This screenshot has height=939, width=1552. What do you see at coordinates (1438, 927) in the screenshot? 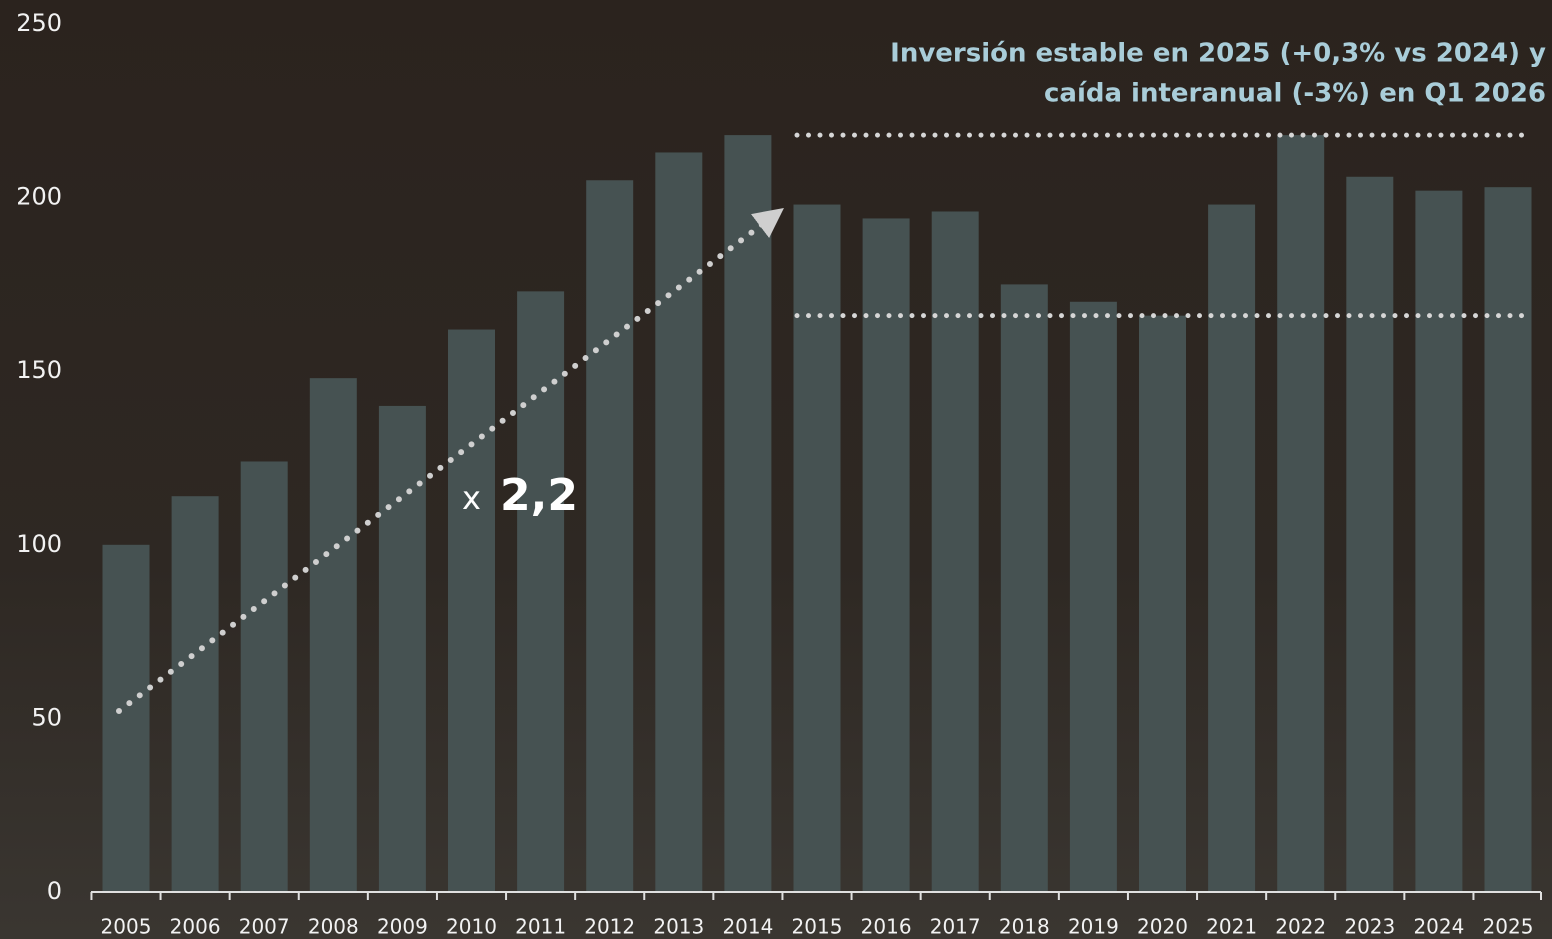
I see `x-tick-label: 2024` at bounding box center [1438, 927].